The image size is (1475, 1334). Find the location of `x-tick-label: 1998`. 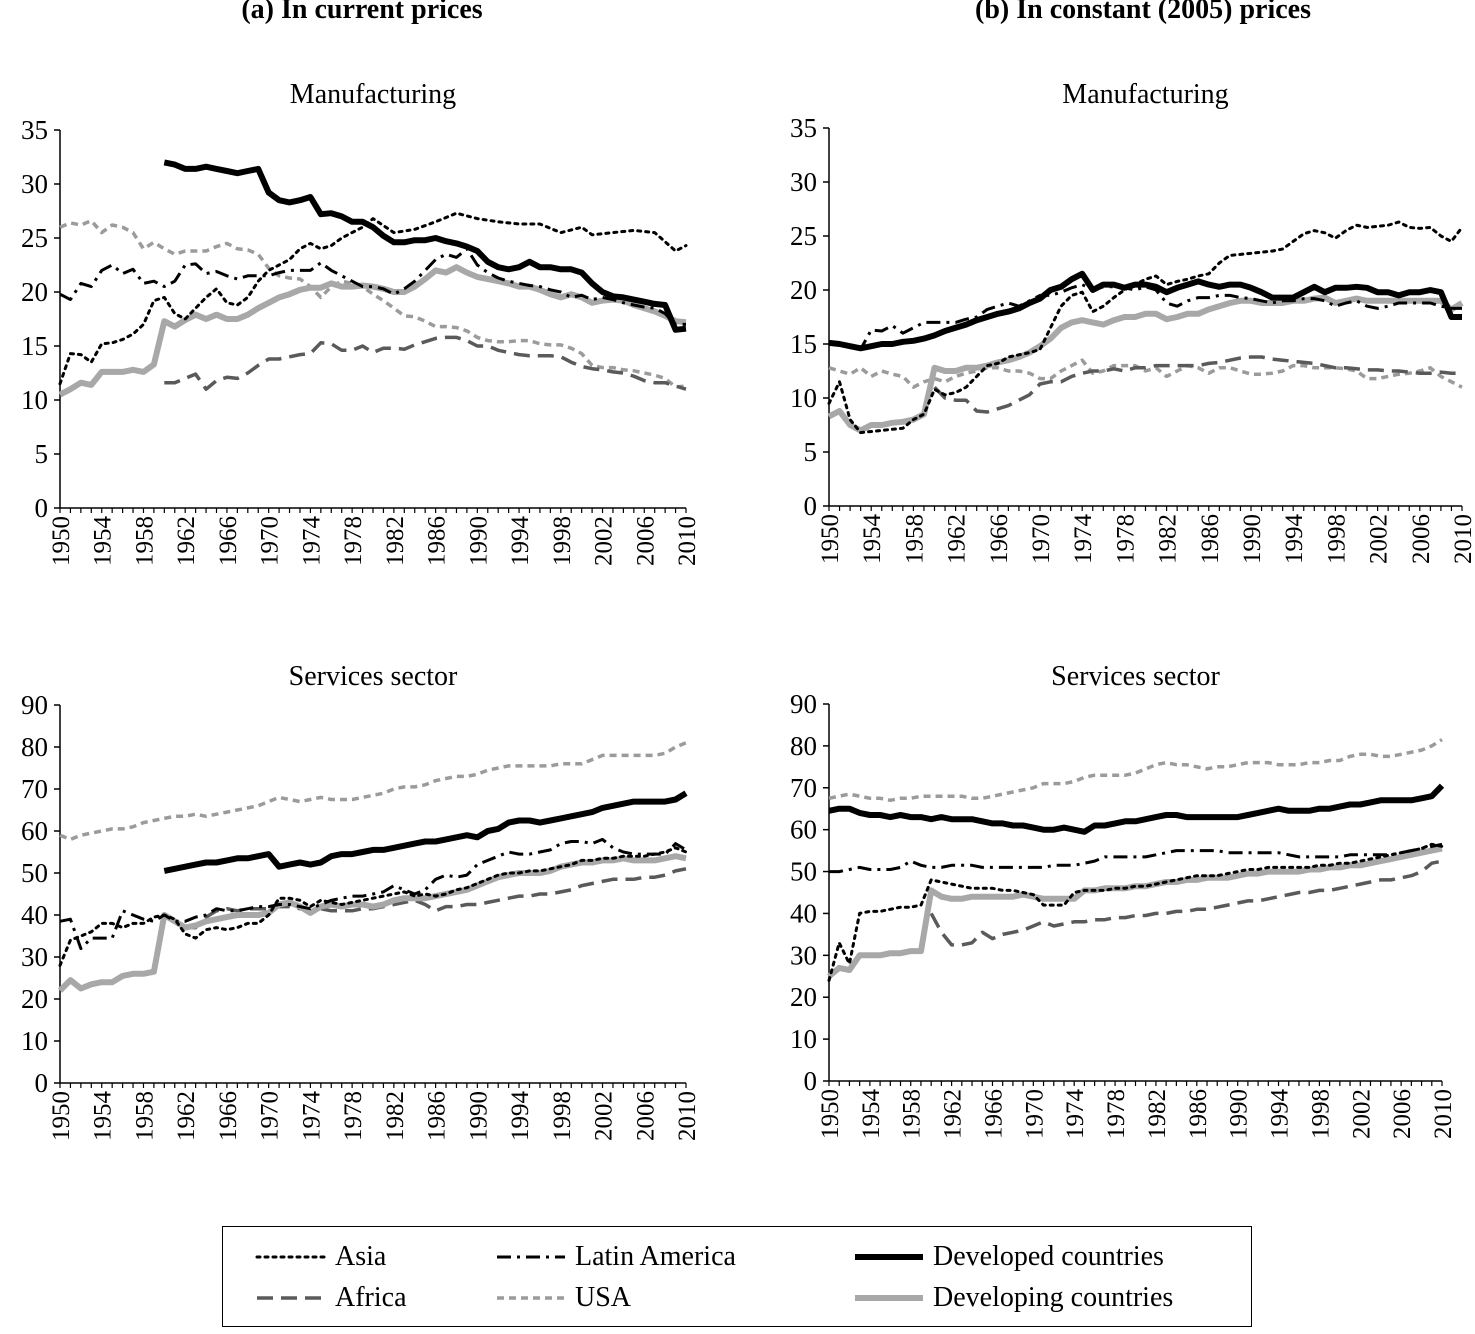

x-tick-label: 1998 is located at coordinates (562, 1116).